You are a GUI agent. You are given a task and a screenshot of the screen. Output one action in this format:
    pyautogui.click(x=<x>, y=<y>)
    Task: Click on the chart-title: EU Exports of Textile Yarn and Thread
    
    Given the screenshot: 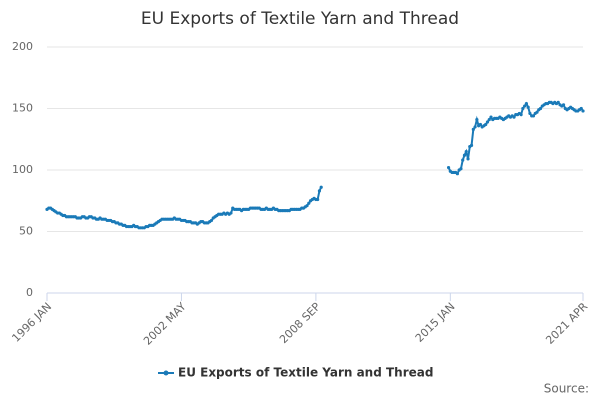 What is the action you would take?
    pyautogui.click(x=300, y=19)
    